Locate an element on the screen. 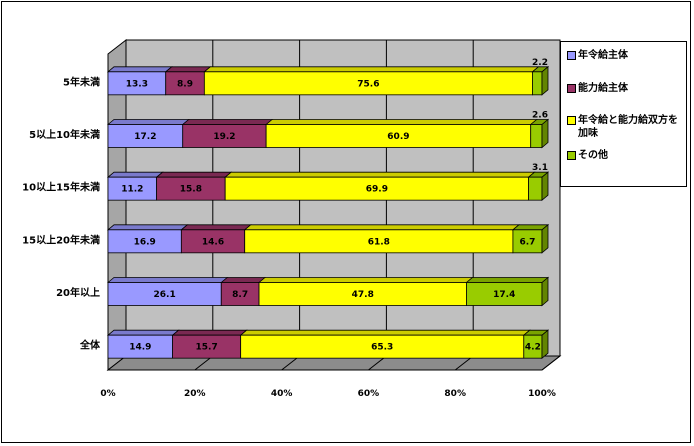 The width and height of the screenshot is (694, 446). legend: 年令給主体能力給主体年令給と能力給双方を加味その他 is located at coordinates (623, 114).